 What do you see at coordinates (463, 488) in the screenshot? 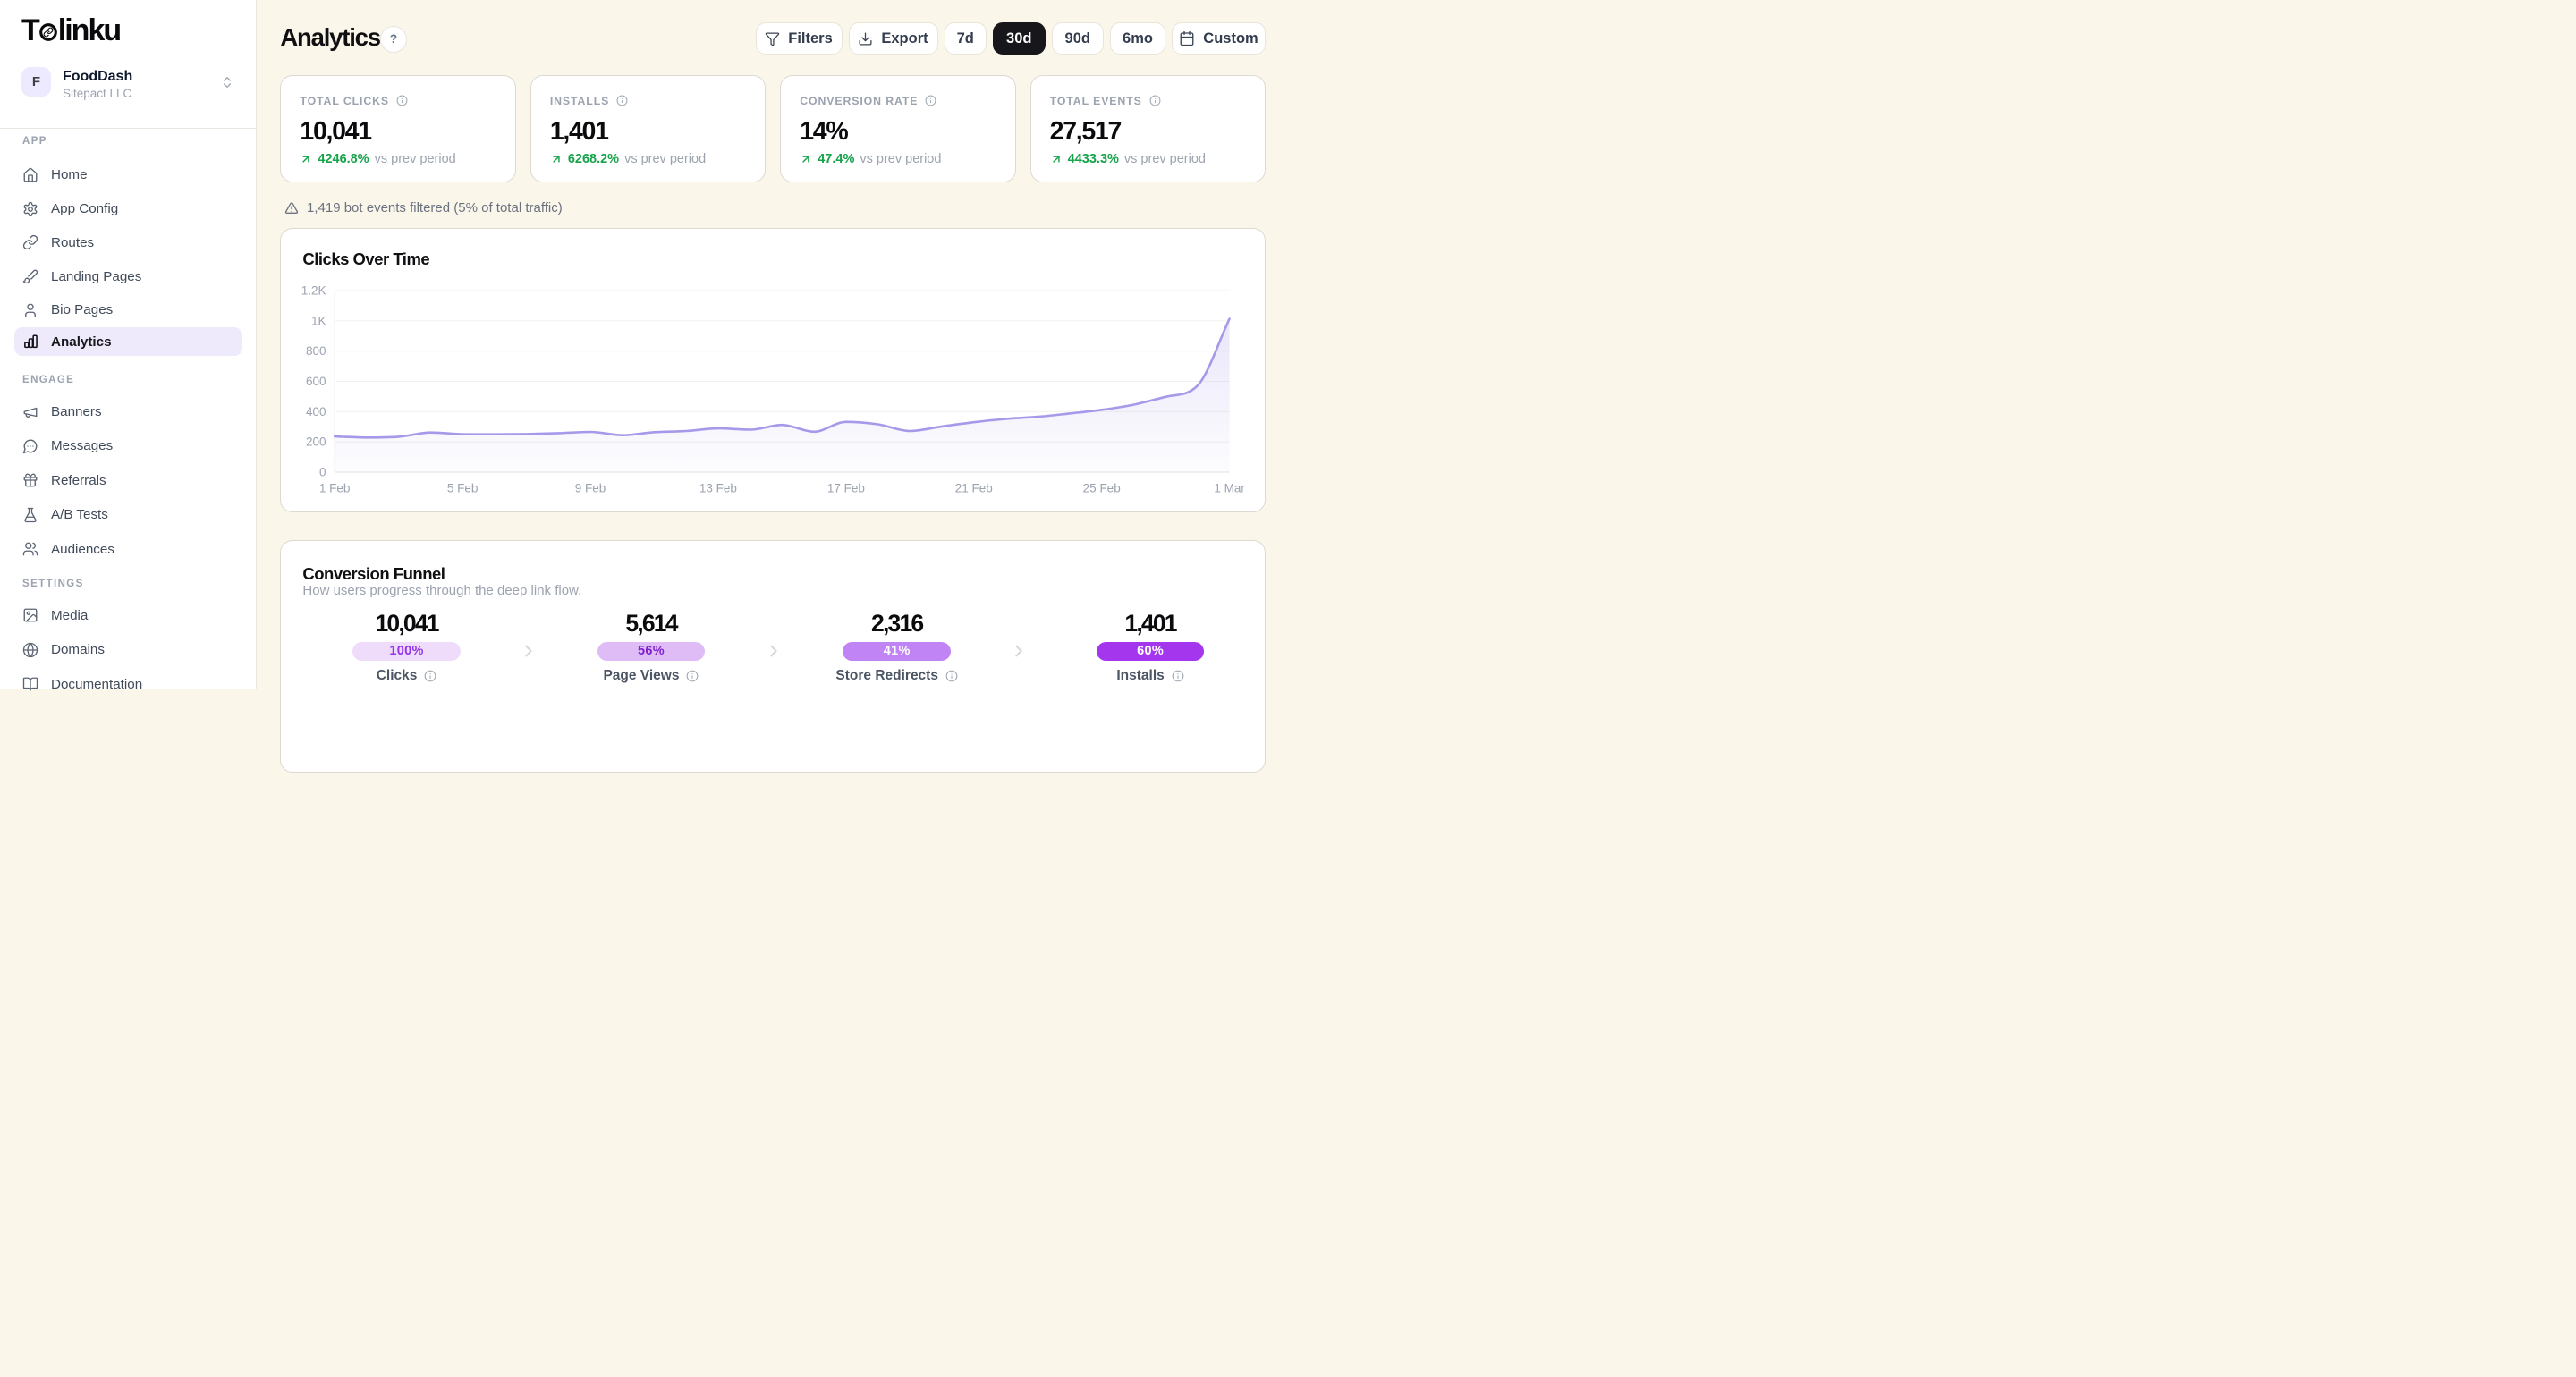
I see `svg-text: 5 Feb` at bounding box center [463, 488].